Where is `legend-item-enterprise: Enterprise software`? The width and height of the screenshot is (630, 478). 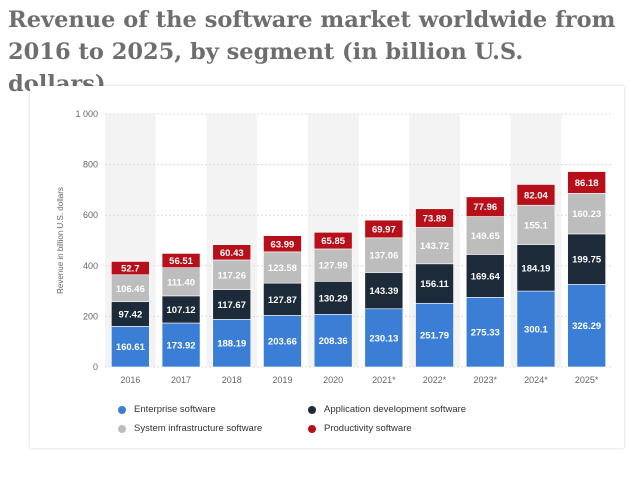 legend-item-enterprise: Enterprise software is located at coordinates (213, 409).